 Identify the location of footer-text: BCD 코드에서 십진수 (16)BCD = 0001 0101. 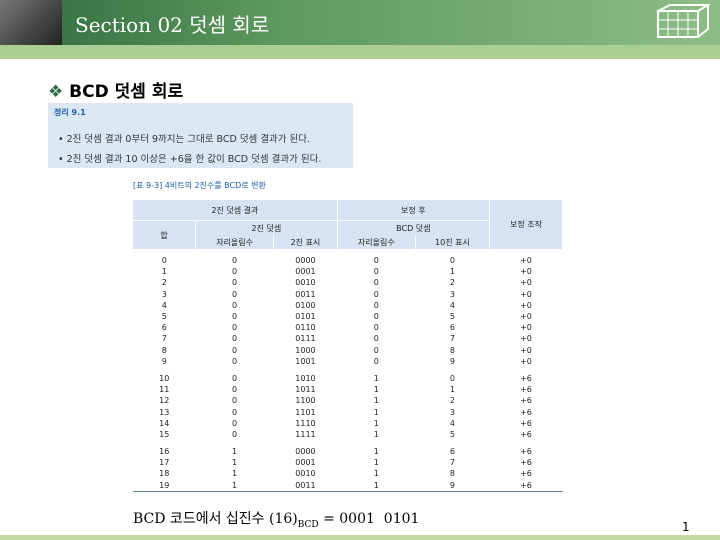
(276, 519).